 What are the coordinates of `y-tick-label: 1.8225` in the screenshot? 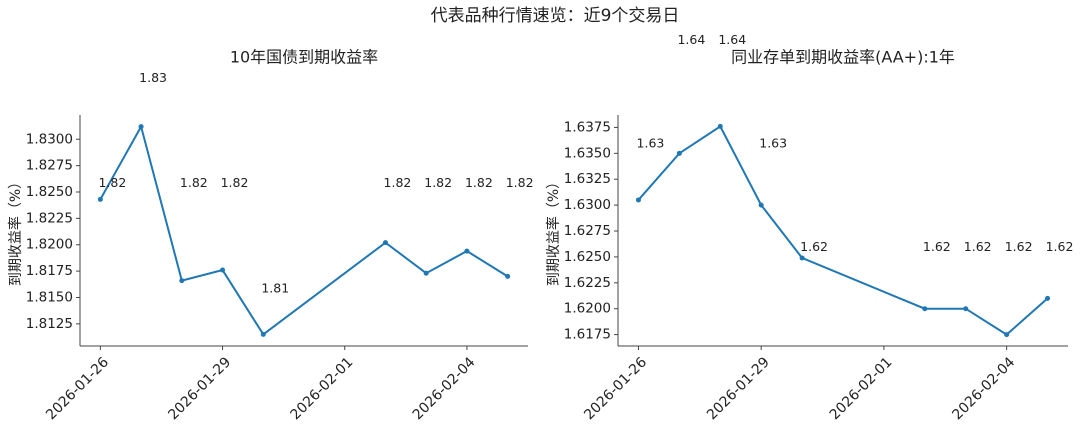 It's located at (49, 218).